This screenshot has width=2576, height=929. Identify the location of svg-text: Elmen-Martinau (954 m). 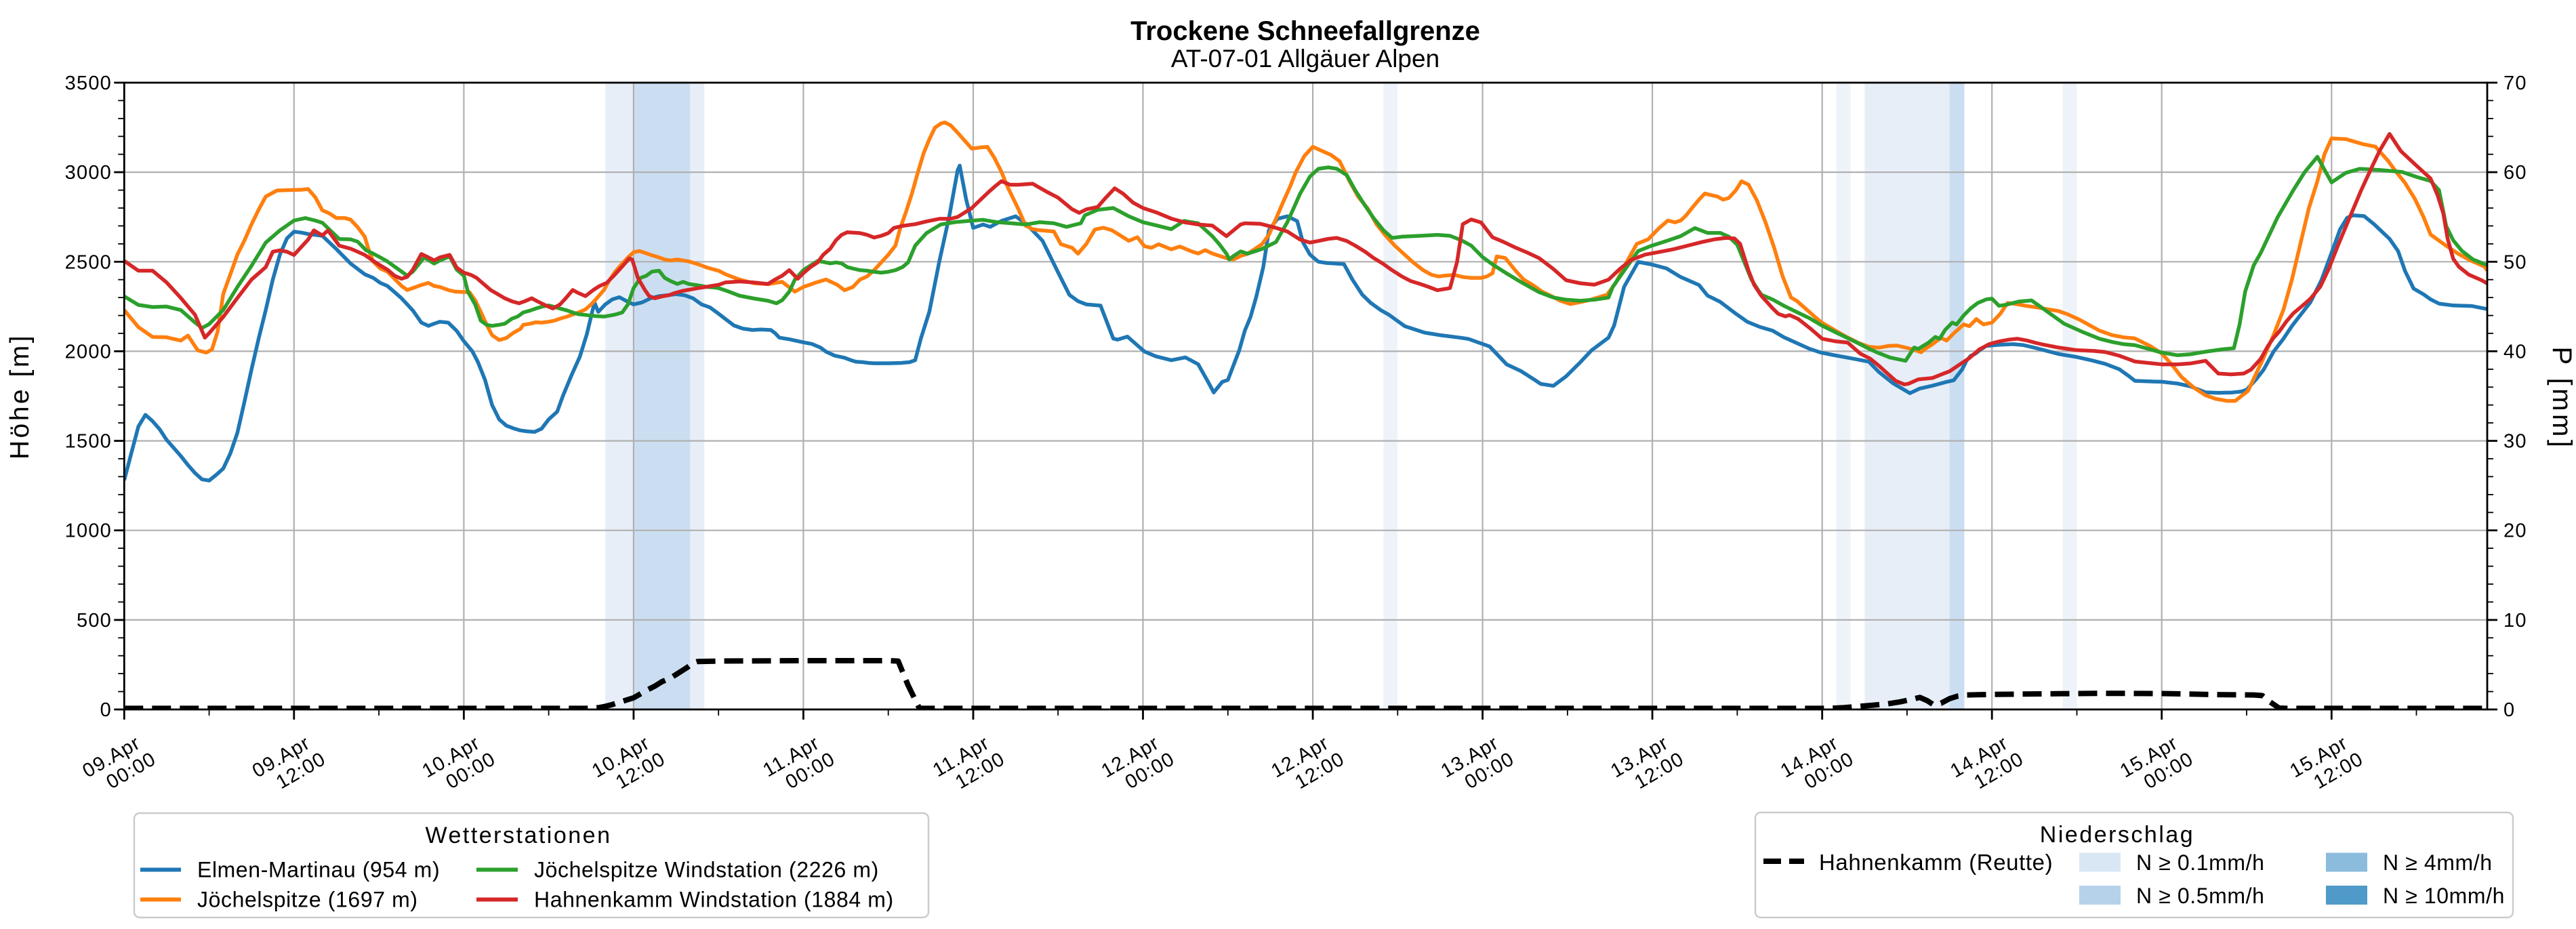
(319, 870).